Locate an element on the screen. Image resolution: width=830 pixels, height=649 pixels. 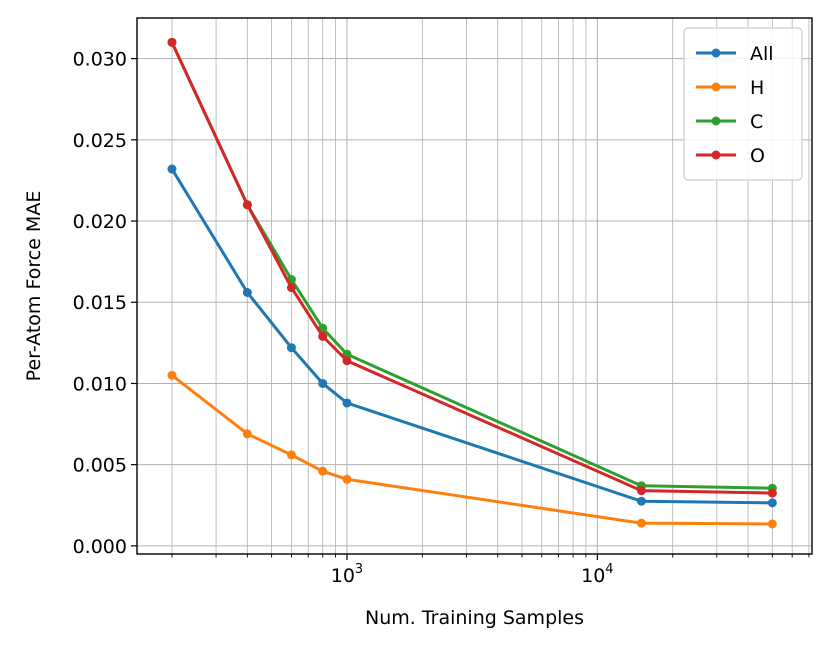
x-tick-label: 10⁴ is located at coordinates (597, 574).